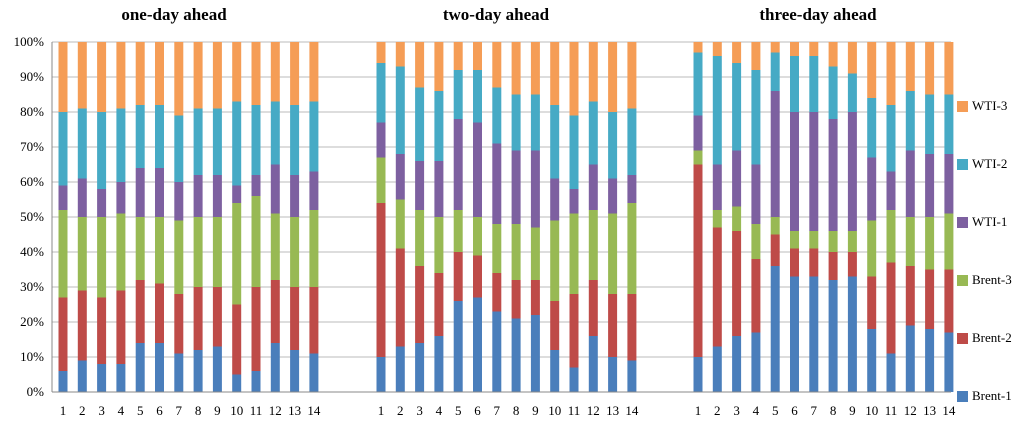 This screenshot has width=1024, height=424. Describe the element at coordinates (32, 181) in the screenshot. I see `y-tick-label: 60%` at that location.